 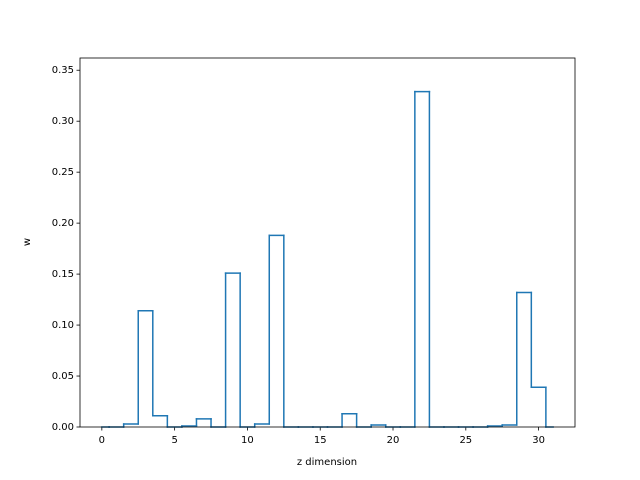 What do you see at coordinates (63, 172) in the screenshot?
I see `y-tick-label: 0.25` at bounding box center [63, 172].